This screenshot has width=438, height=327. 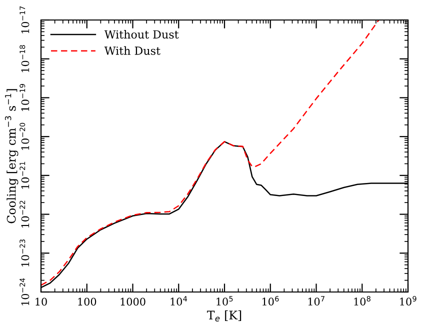 What do you see at coordinates (362, 301) in the screenshot?
I see `x-tick-label: 10$^{8}$` at bounding box center [362, 301].